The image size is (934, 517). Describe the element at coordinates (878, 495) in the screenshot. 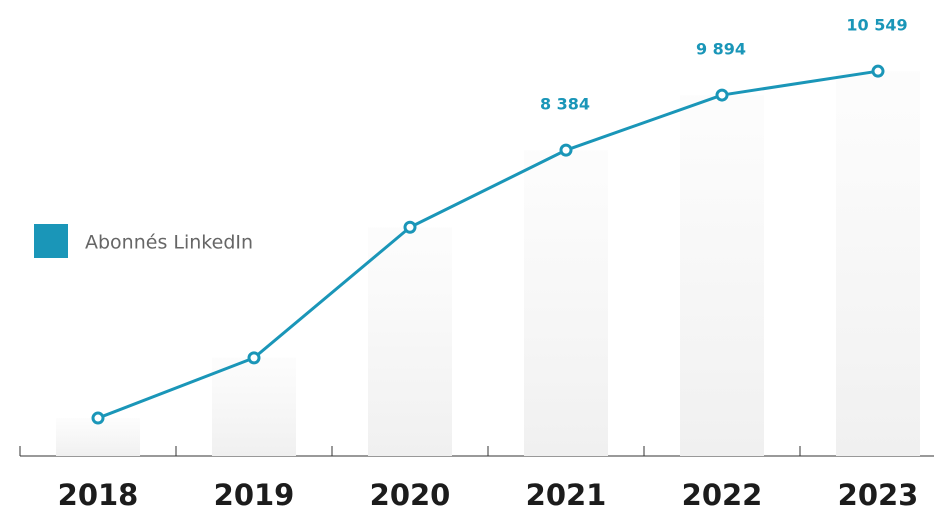

I see `x-tick-label: 2023` at that location.